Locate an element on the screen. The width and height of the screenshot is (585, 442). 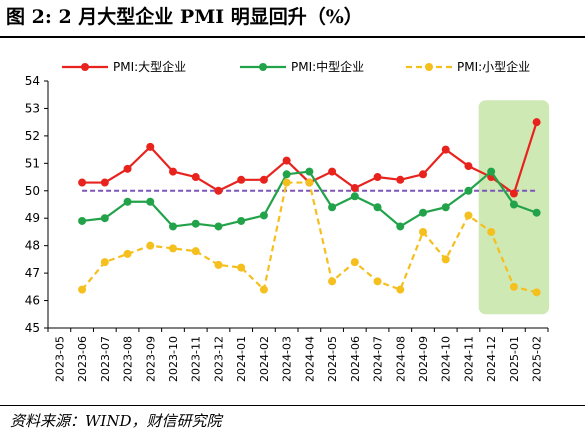
x-tick-label: 2023-11 is located at coordinates (196, 359).